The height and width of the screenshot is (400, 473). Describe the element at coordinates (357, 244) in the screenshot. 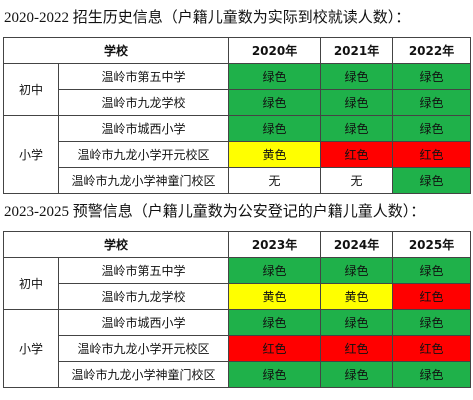

I see `header-cell: 2024年` at that location.